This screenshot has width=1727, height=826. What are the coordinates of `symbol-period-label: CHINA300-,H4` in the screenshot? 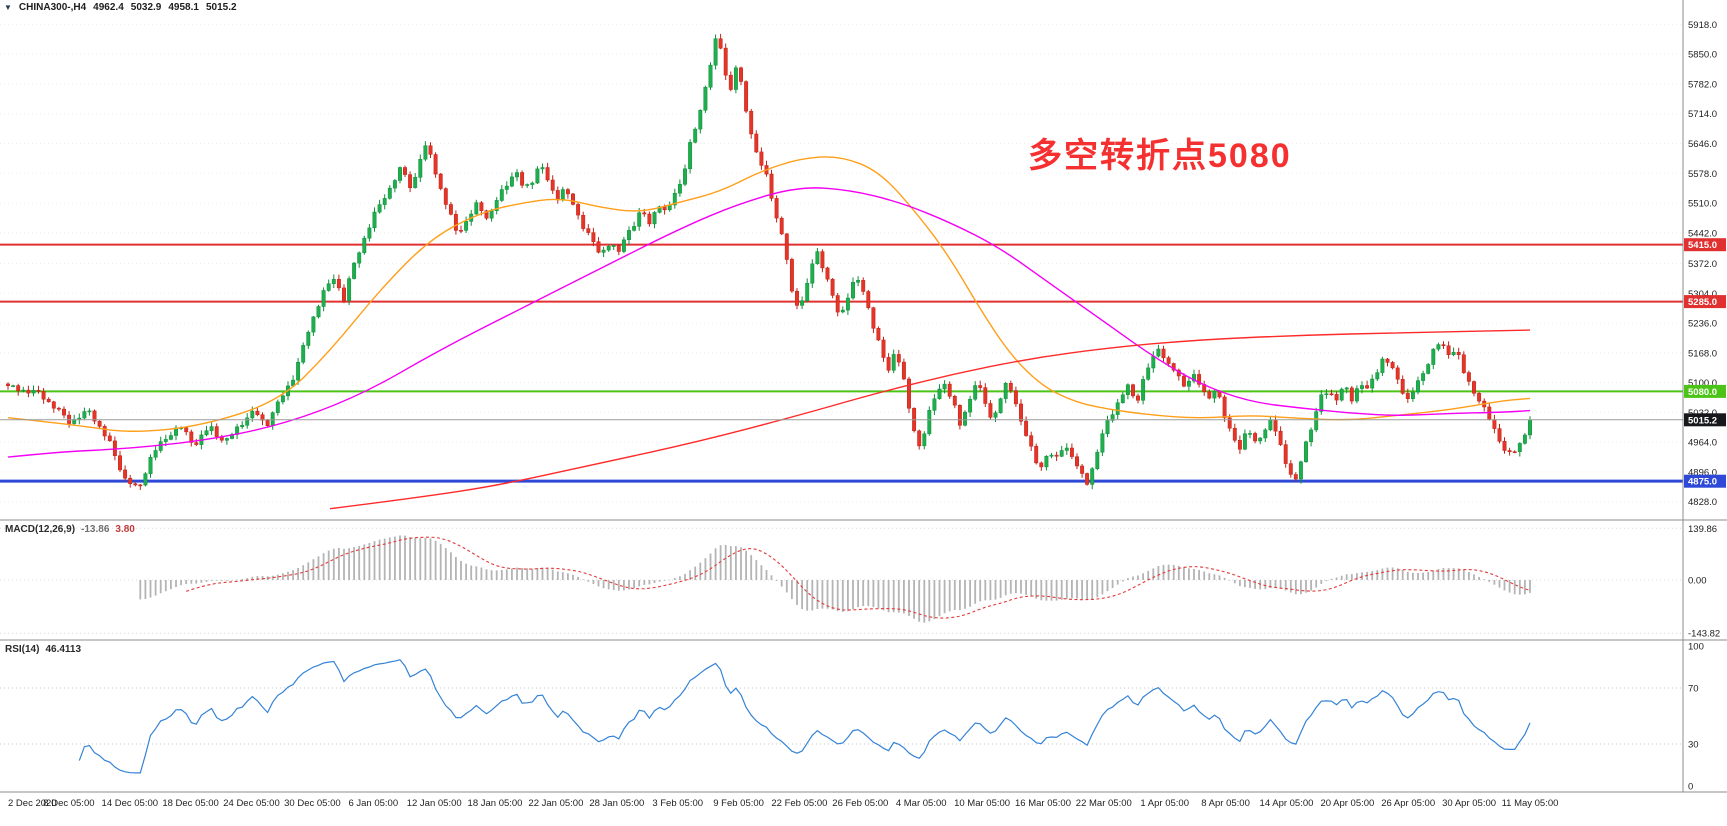 It's located at (52, 7).